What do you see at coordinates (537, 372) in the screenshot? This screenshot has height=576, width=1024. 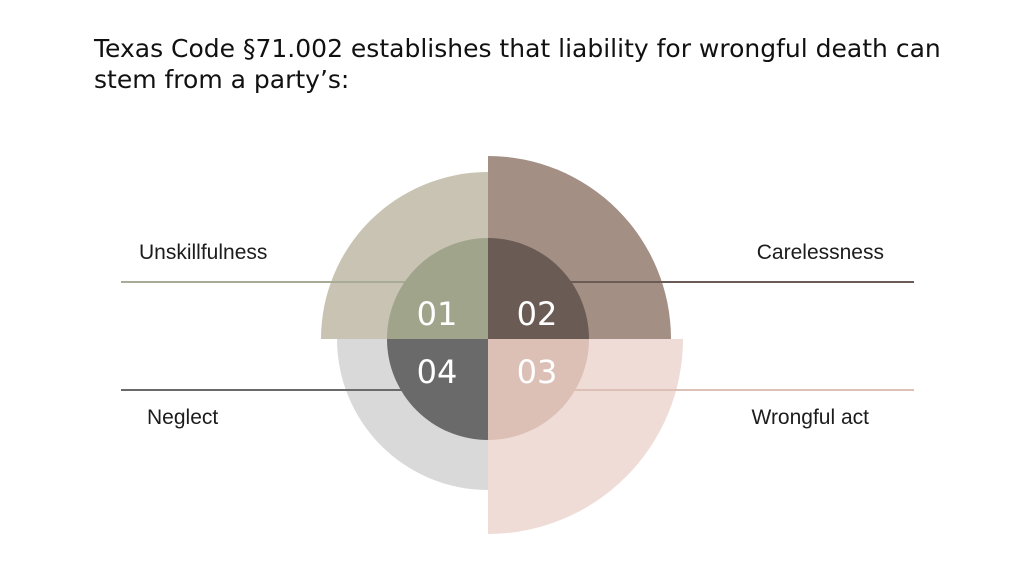 I see `number-03: 03` at bounding box center [537, 372].